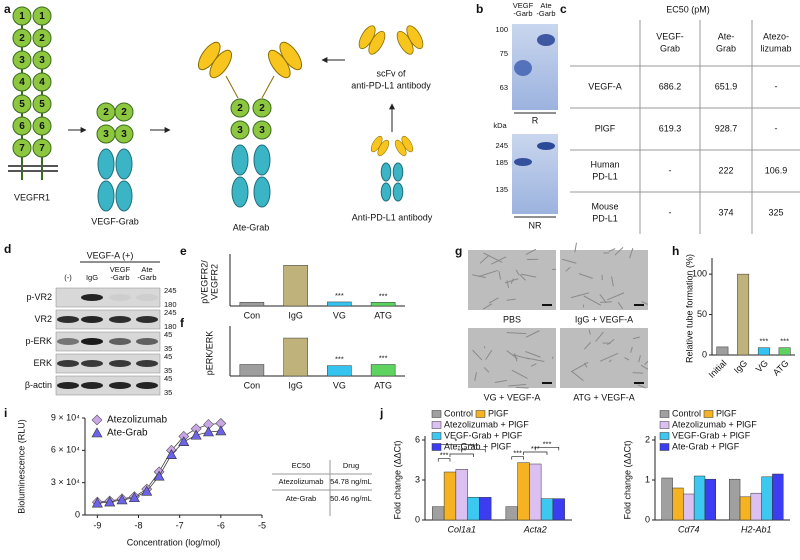 This screenshot has height=560, width=800. Describe the element at coordinates (110, 255) in the screenshot. I see `blot-condition: VEGF-A (+)` at that location.